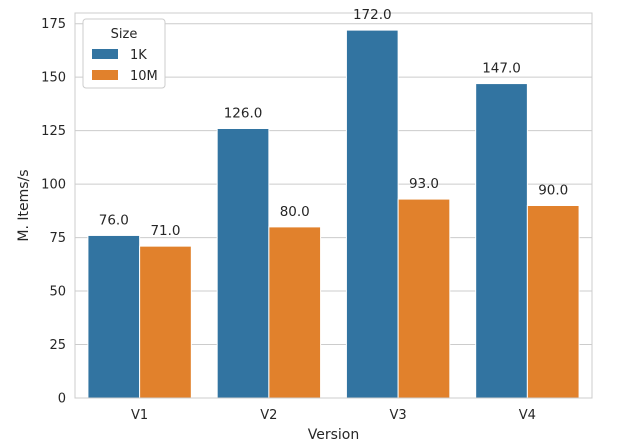  What do you see at coordinates (57, 238) in the screenshot?
I see `y-tick-label: 75` at bounding box center [57, 238].